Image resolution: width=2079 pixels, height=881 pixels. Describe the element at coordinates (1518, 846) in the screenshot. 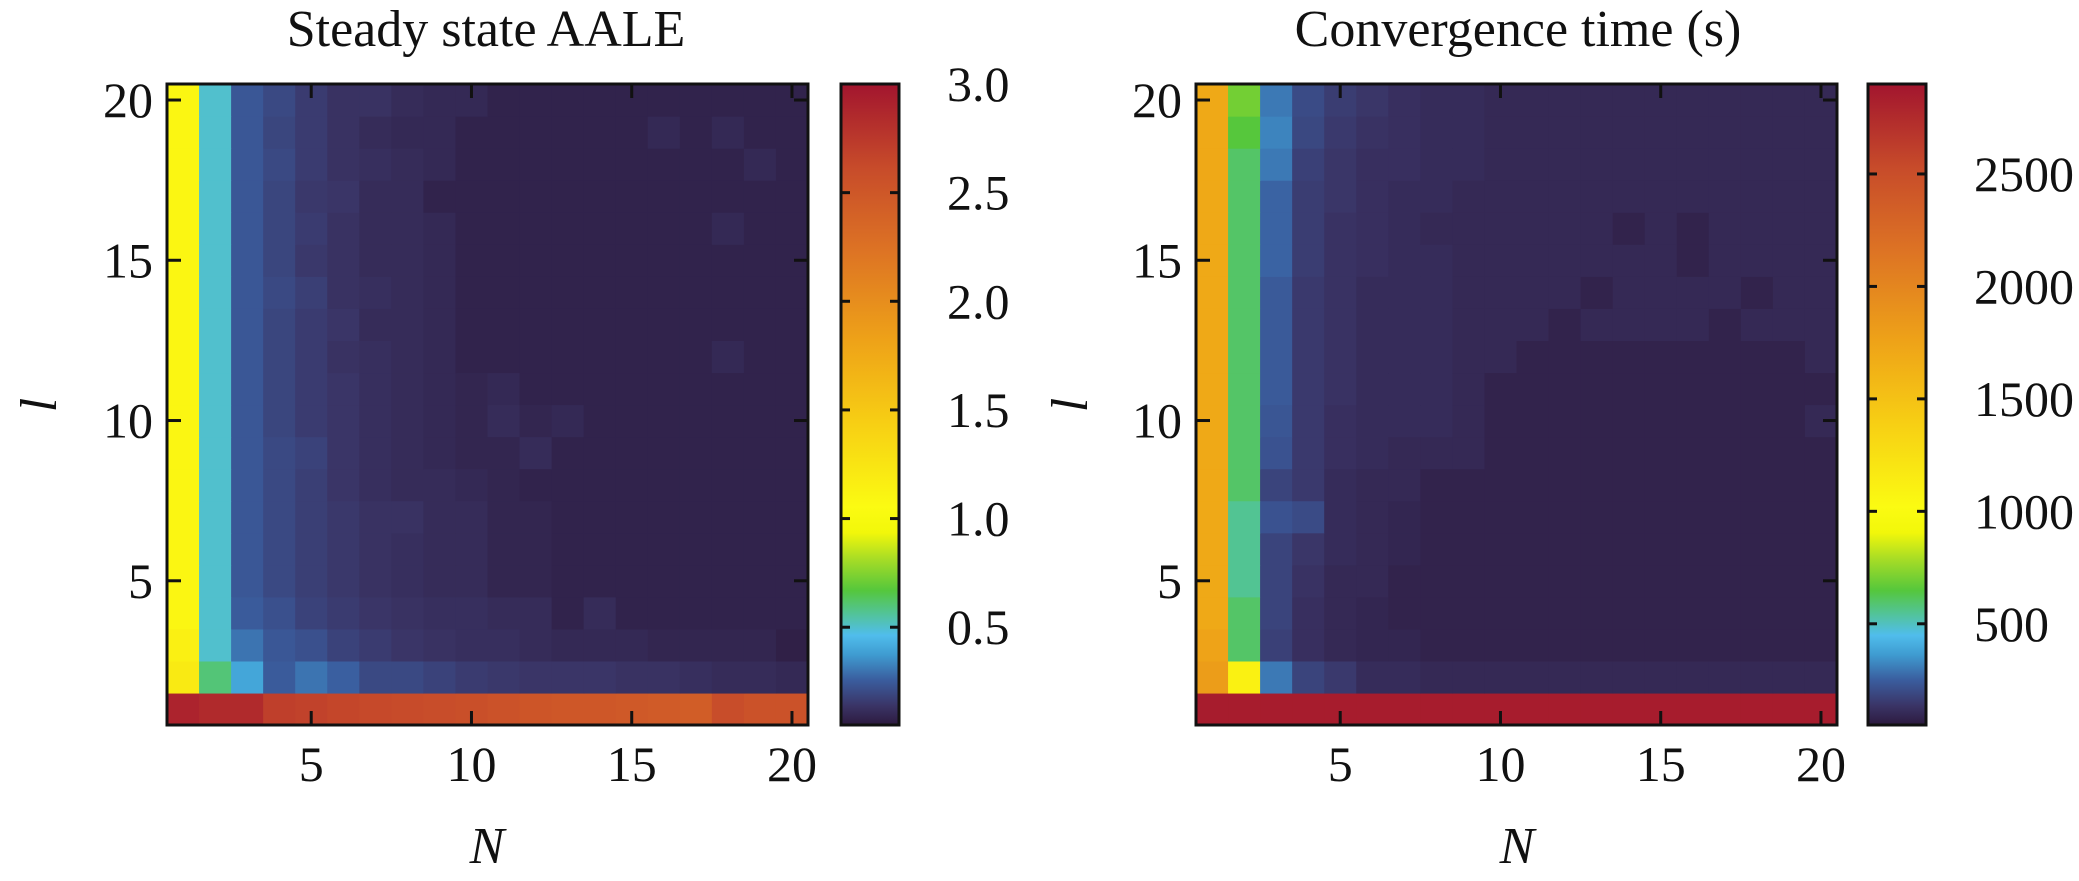

I see `x-axis-label: N` at that location.